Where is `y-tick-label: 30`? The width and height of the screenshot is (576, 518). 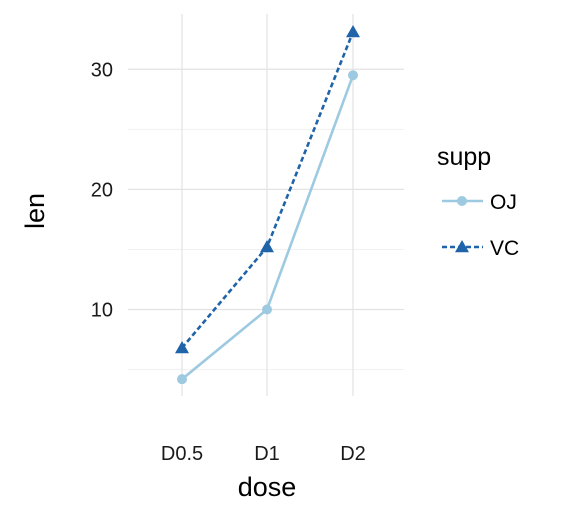
y-tick-label: 30 is located at coordinates (102, 70).